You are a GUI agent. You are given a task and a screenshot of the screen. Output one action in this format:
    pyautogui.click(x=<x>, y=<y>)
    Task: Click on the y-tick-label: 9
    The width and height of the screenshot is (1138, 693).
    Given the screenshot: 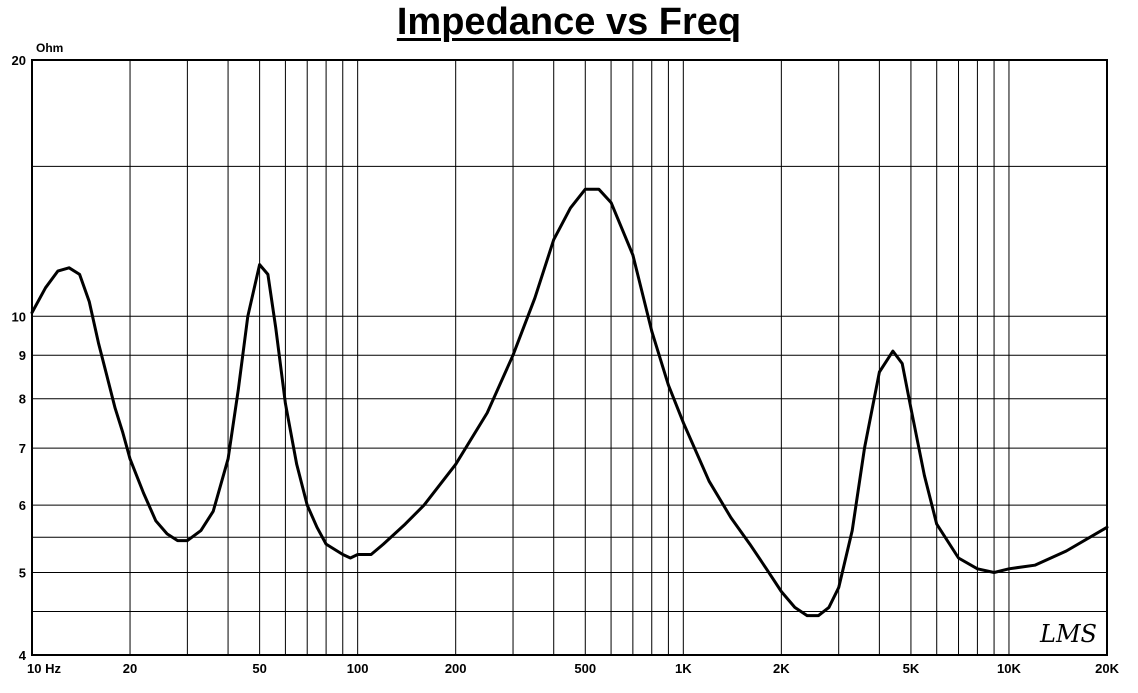 What is the action you would take?
    pyautogui.click(x=22, y=355)
    